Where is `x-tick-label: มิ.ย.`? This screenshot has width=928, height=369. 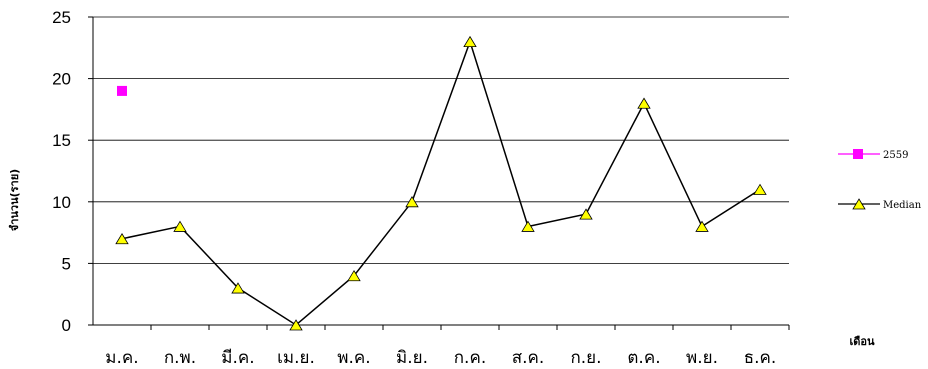 x-tick-label: มิ.ย. is located at coordinates (412, 358).